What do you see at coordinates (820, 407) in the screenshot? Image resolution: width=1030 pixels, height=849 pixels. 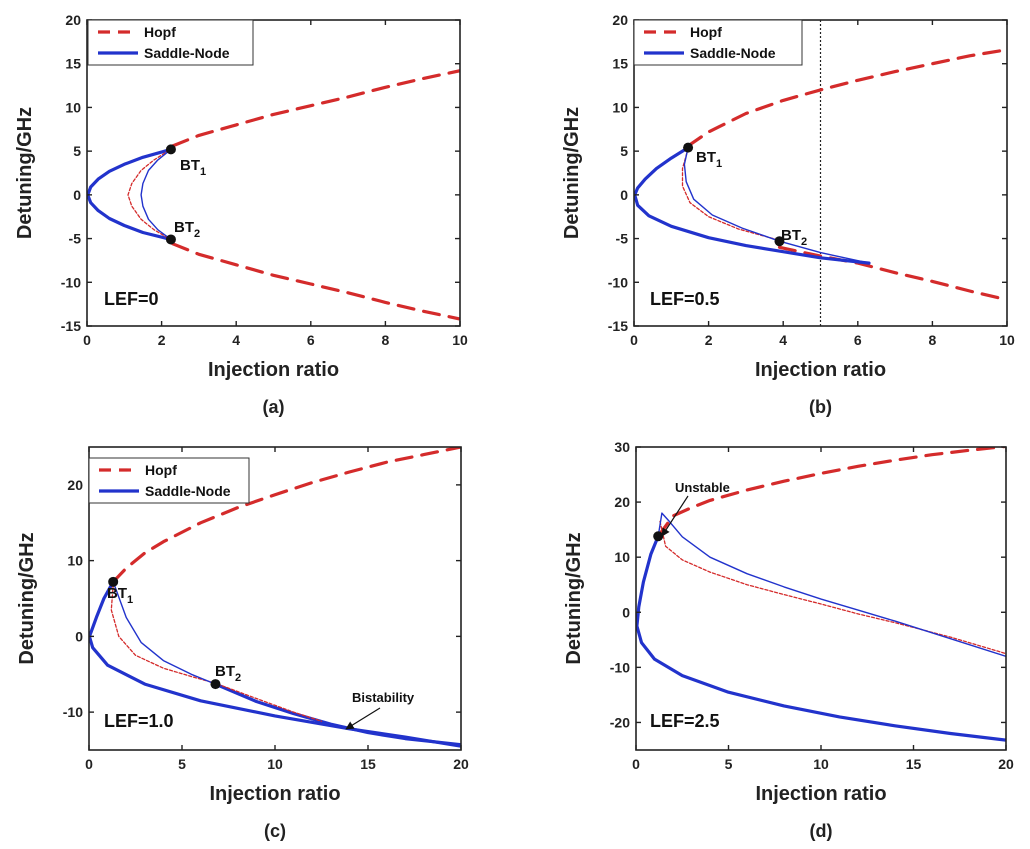 I see `panel-label: (b)` at bounding box center [820, 407].